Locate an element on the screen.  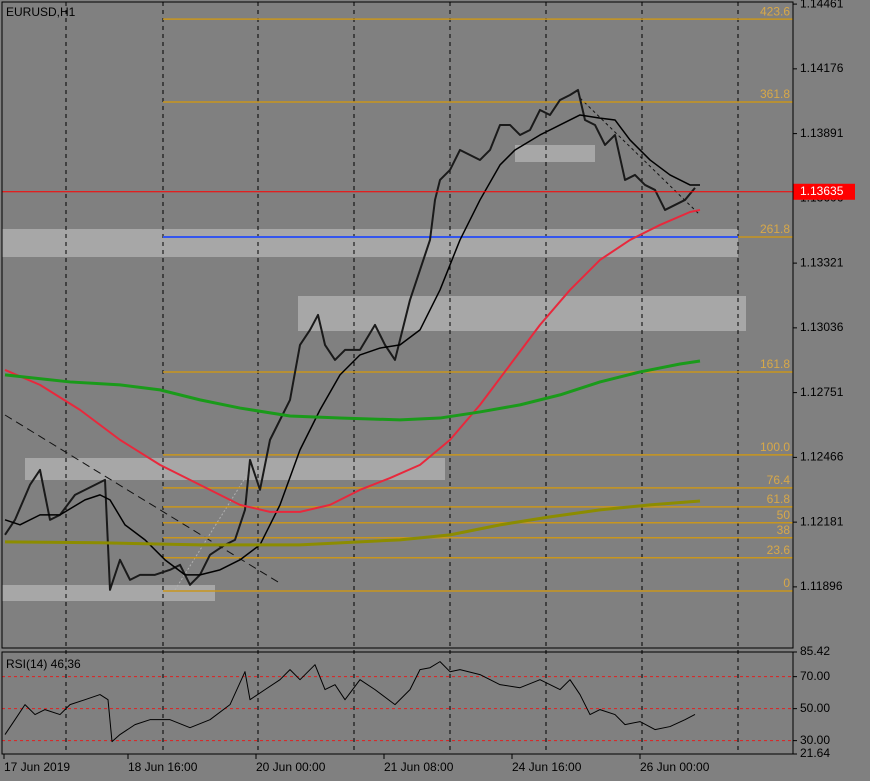
rsi-frame is located at coordinates (397, 703).